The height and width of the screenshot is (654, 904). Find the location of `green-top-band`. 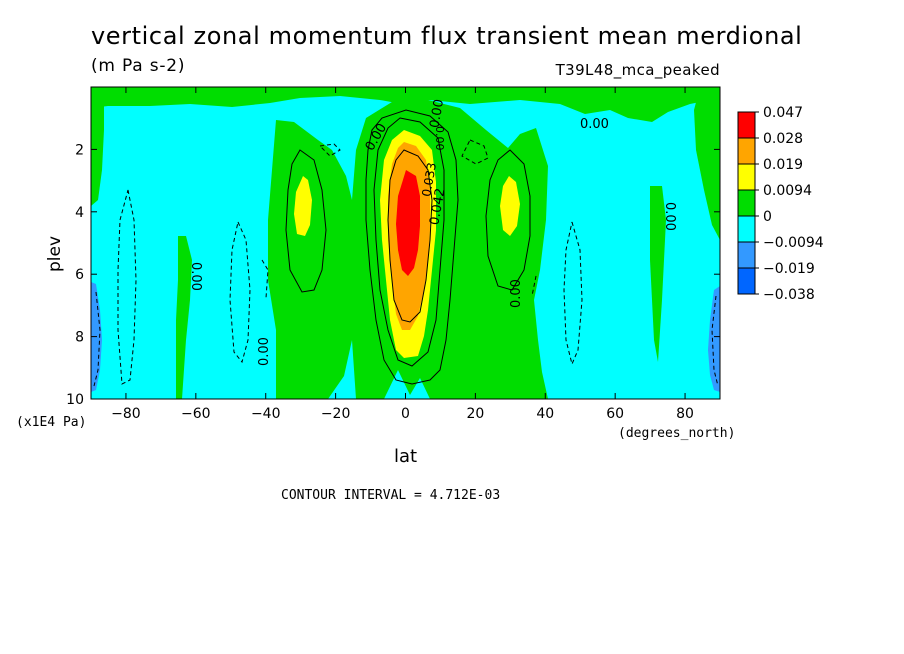

green-top-band is located at coordinates (405, 104).